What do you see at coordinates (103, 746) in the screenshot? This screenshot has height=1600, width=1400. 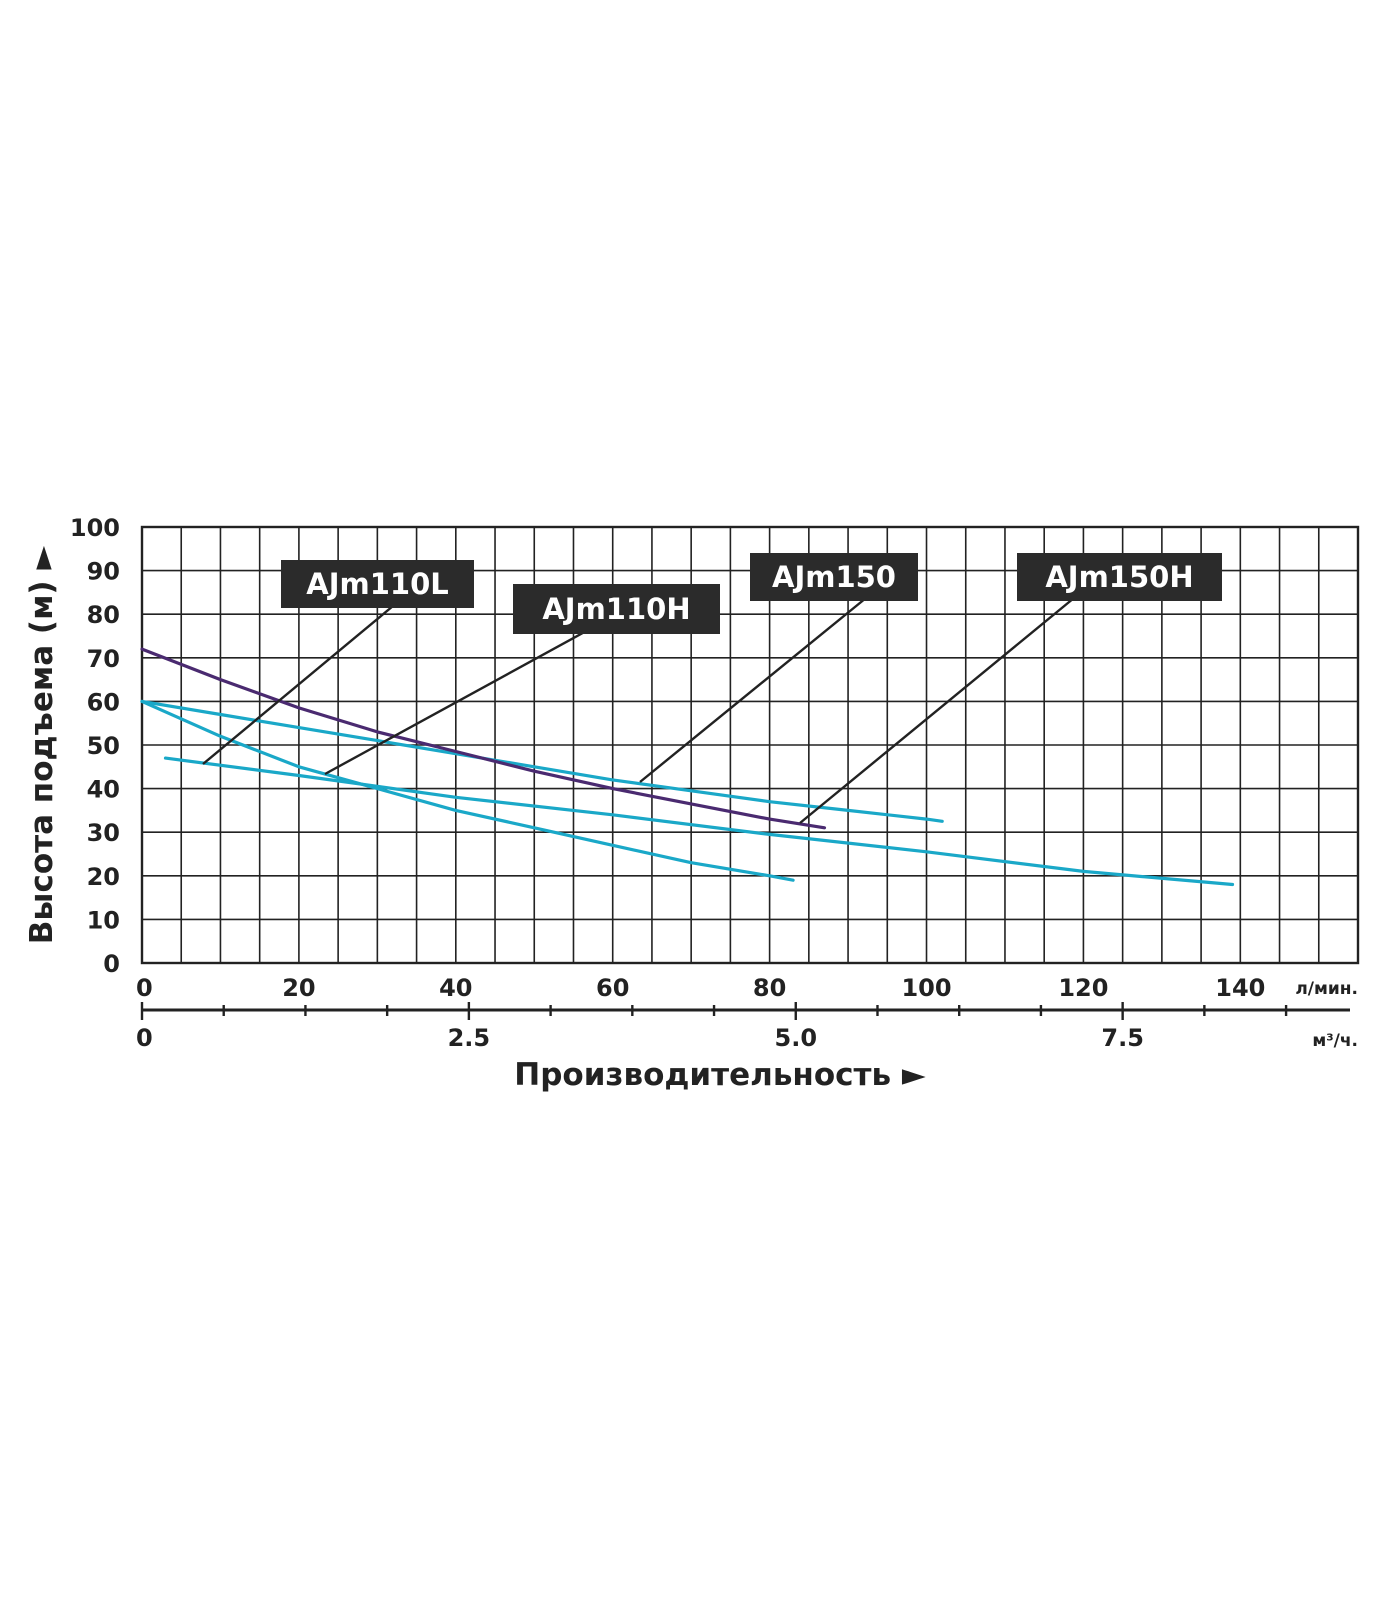 I see `y-tick-label: 50` at bounding box center [103, 746].